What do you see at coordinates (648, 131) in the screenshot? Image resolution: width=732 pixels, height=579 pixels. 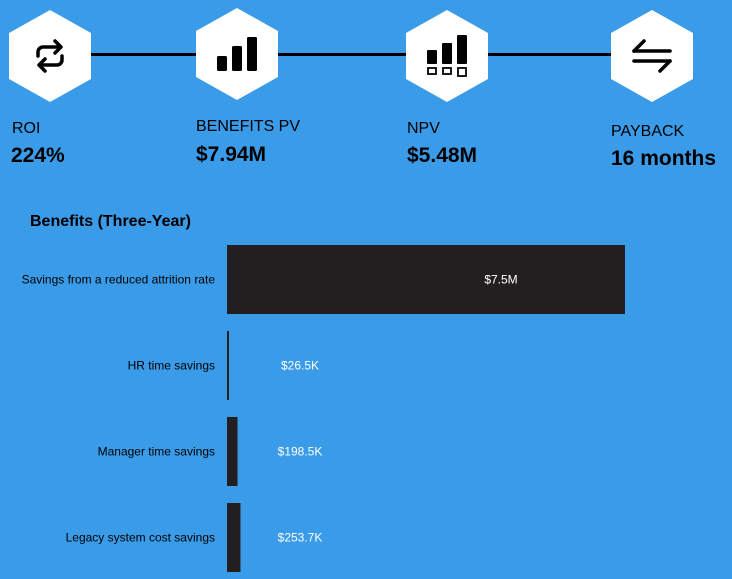 I see `payback-label: PAYBACK` at bounding box center [648, 131].